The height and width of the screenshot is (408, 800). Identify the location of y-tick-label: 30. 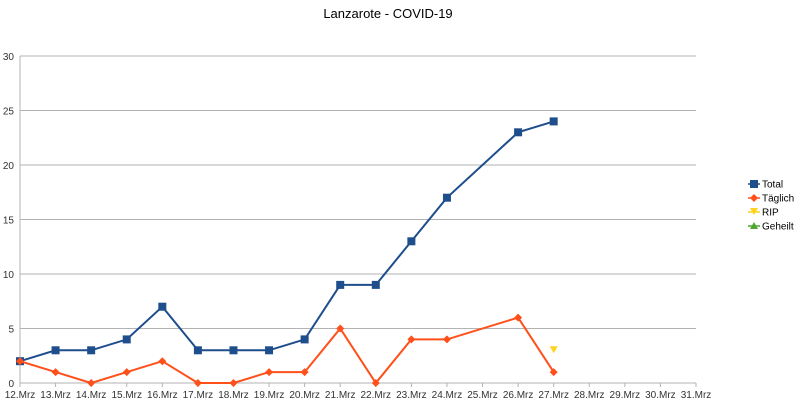
(9, 57).